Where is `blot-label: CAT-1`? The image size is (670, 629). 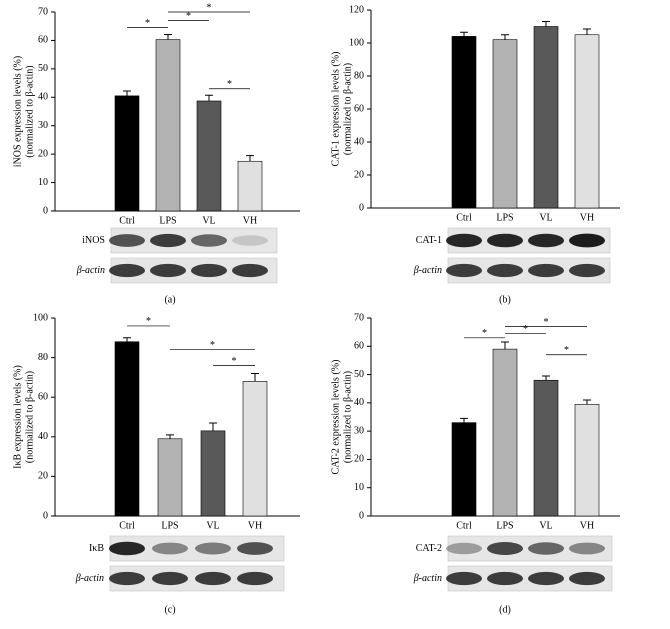 blot-label: CAT-1 is located at coordinates (429, 240).